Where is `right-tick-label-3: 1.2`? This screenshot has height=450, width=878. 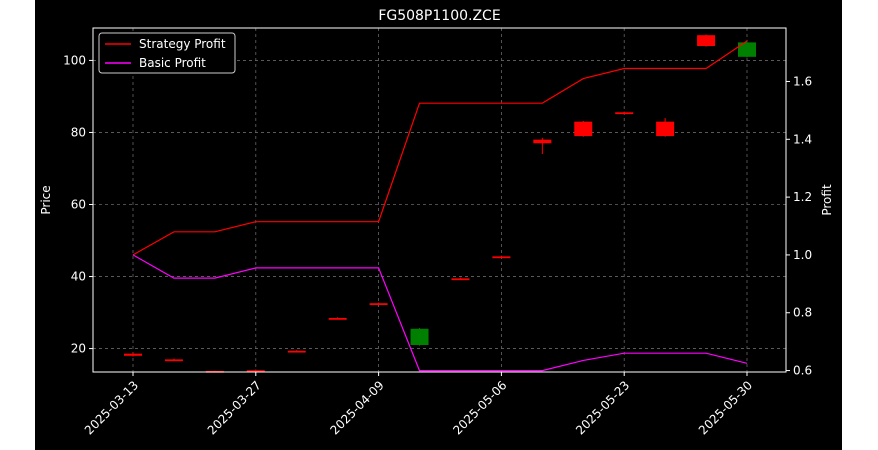 right-tick-label-3: 1.2 is located at coordinates (802, 197).